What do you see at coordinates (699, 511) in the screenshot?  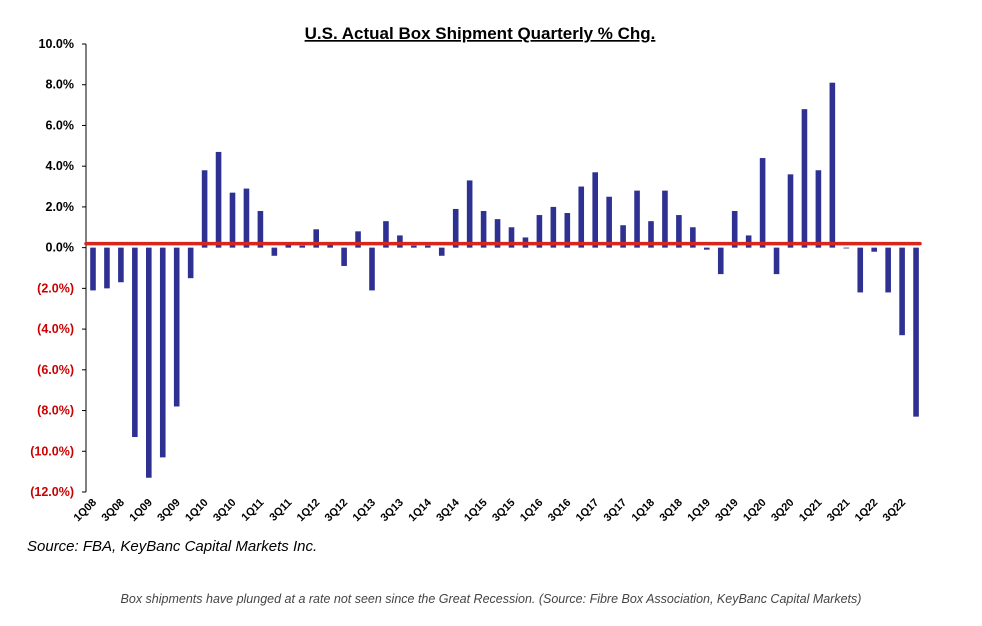 I see `x-tick-label: 1Q19` at bounding box center [699, 511].